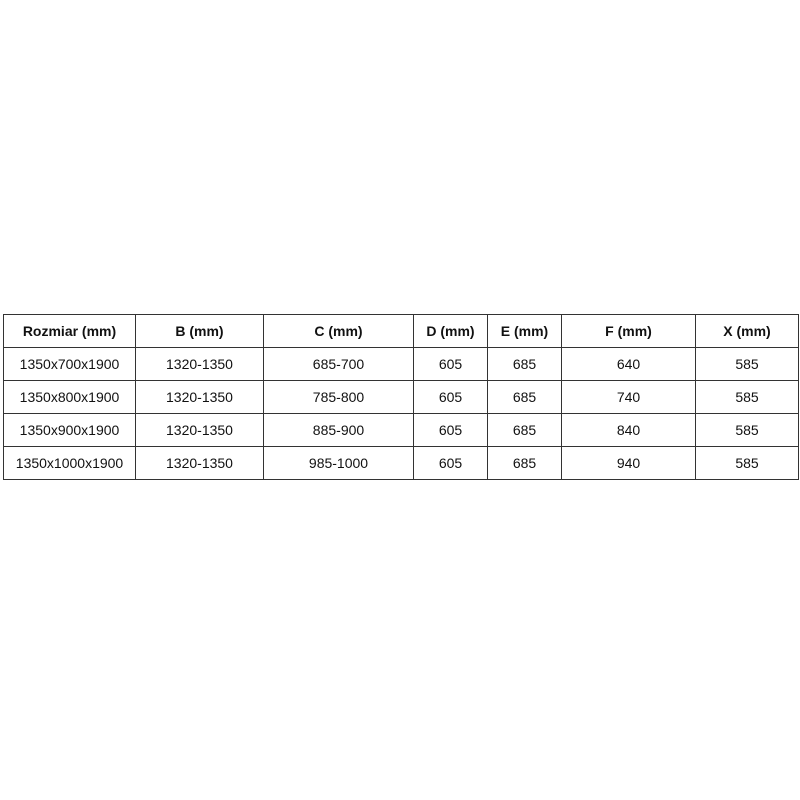 This screenshot has height=800, width=800. Describe the element at coordinates (747, 331) in the screenshot. I see `column-header: X (mm)` at that location.